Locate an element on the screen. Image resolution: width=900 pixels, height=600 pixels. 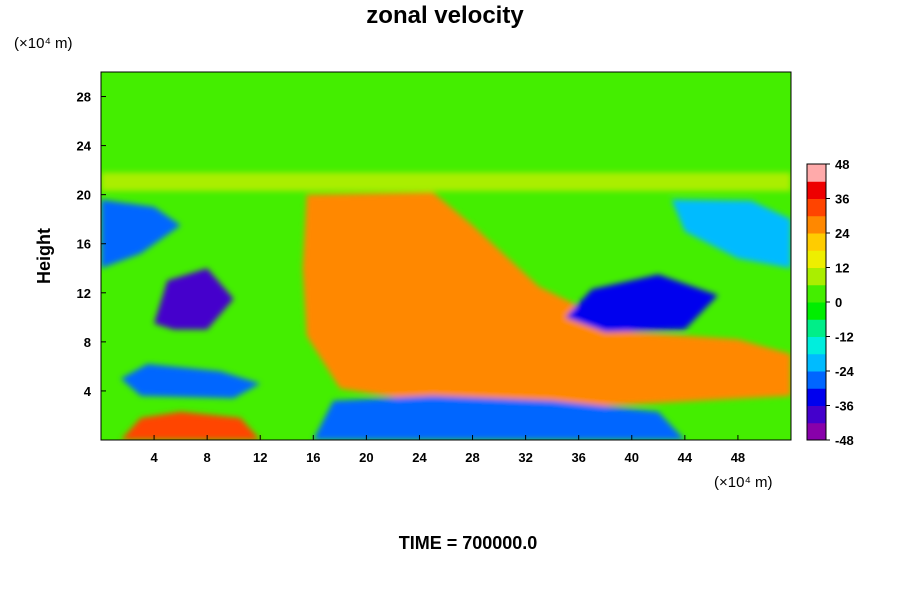
colorbar-tick-label: 48 is located at coordinates (842, 164).